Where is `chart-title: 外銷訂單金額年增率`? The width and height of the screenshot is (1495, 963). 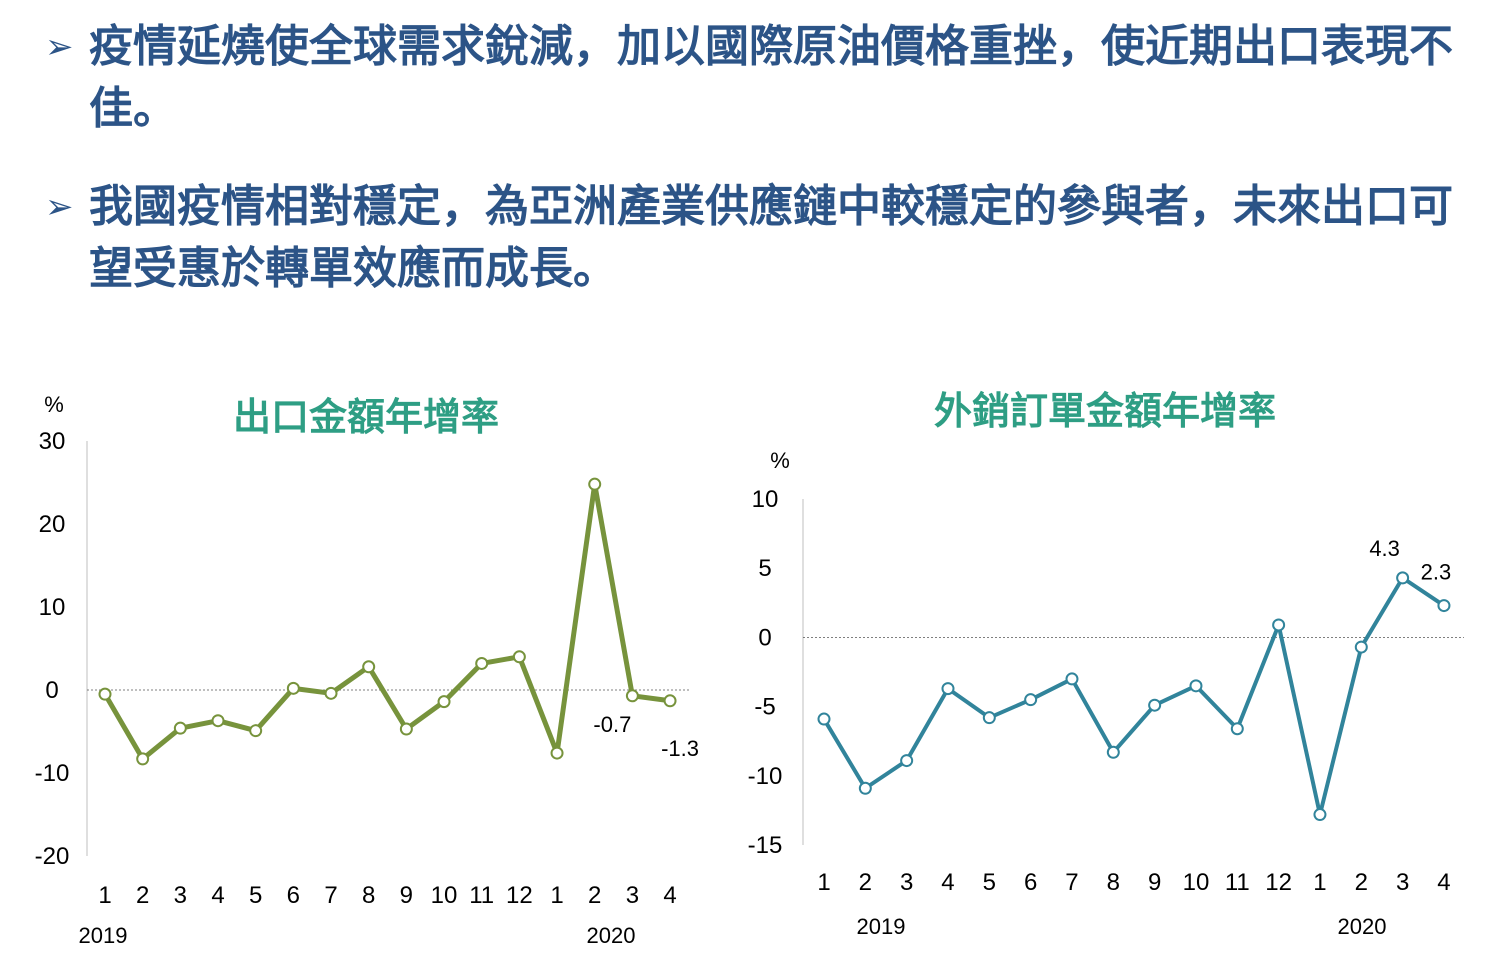
chart-title: 外銷訂單金額年增率 is located at coordinates (1105, 411).